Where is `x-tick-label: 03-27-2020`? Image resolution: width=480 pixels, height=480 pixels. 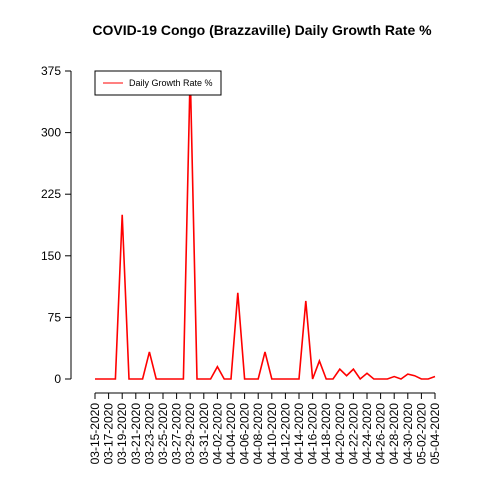
x-tick-label: 03-27-2020 is located at coordinates (177, 434).